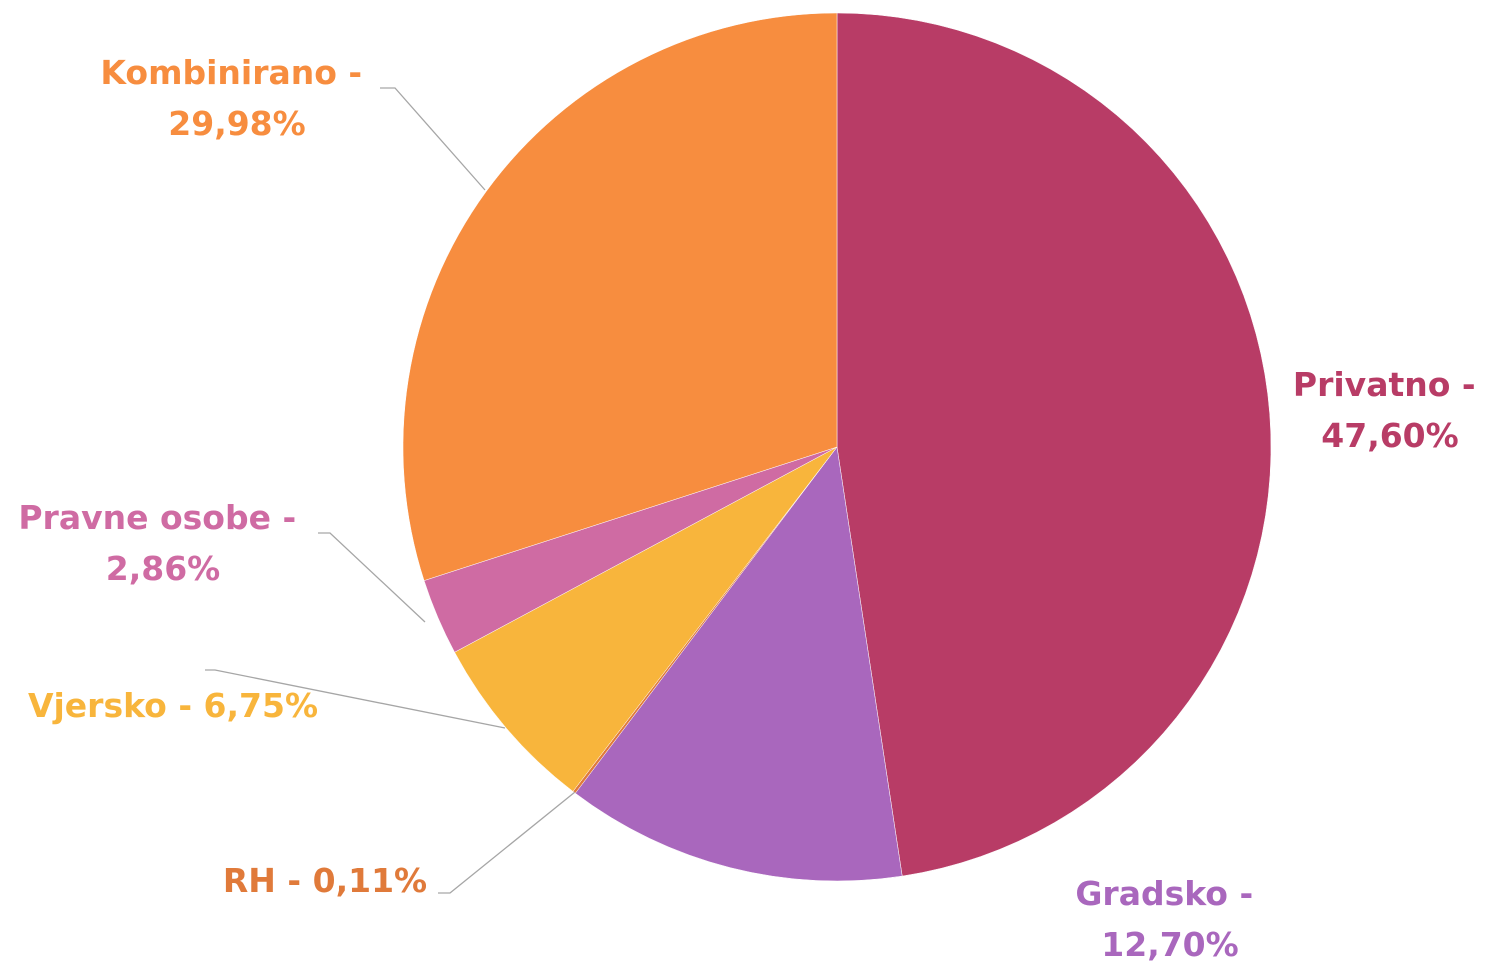 The width and height of the screenshot is (1504, 967). I want to click on label-category: Privatno, so click(1372, 384).